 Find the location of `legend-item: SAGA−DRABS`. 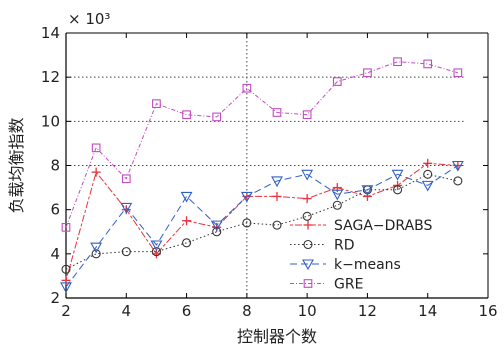

legend-item: SAGA−DRABS is located at coordinates (361, 226).